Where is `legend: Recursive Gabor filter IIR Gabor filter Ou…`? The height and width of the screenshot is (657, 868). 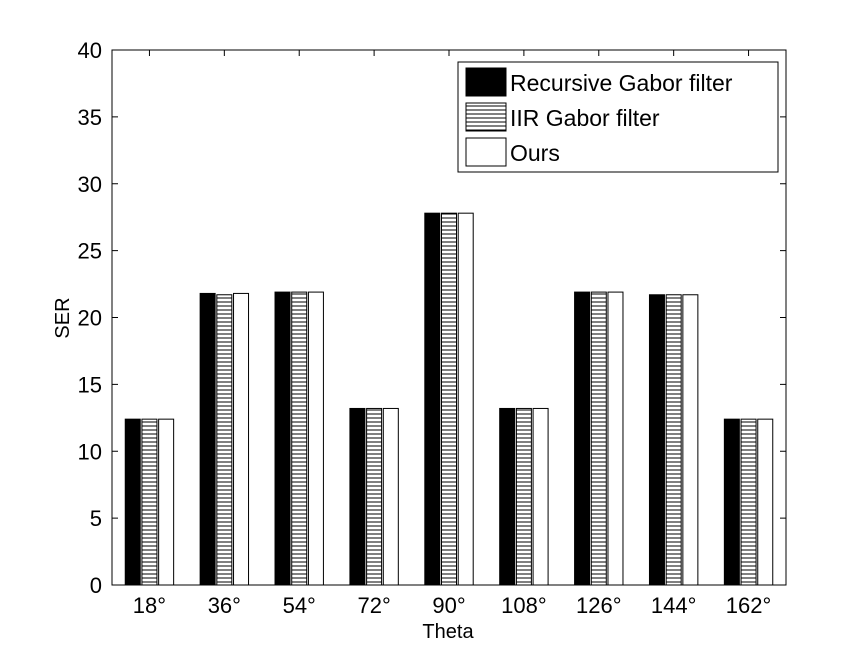
legend: Recursive Gabor filter IIR Gabor filter Ou… is located at coordinates (618, 117).